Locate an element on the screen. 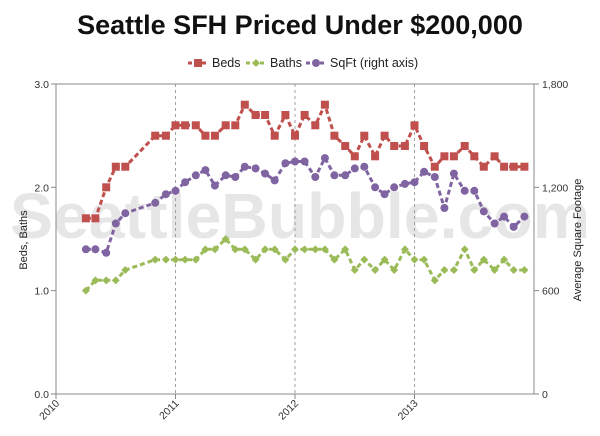  y-left-tick-label: 3.0 is located at coordinates (41, 85).